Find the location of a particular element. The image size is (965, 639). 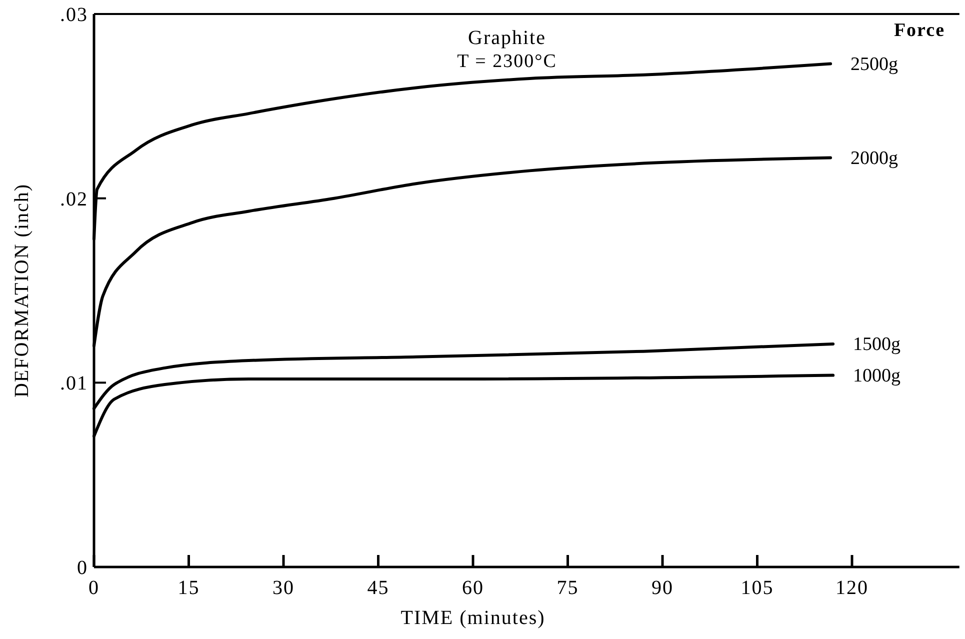

series-label: 1000g is located at coordinates (877, 375).